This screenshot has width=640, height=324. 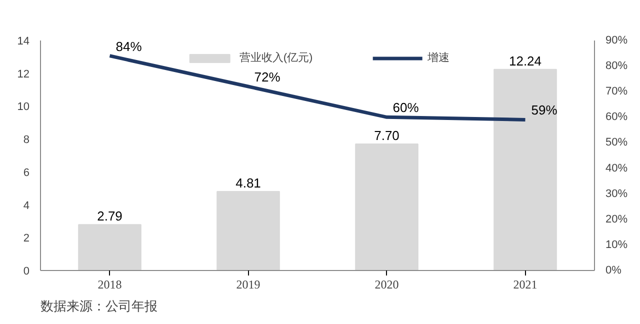 What do you see at coordinates (525, 285) in the screenshot?
I see `x-tick-label: 2021` at bounding box center [525, 285].